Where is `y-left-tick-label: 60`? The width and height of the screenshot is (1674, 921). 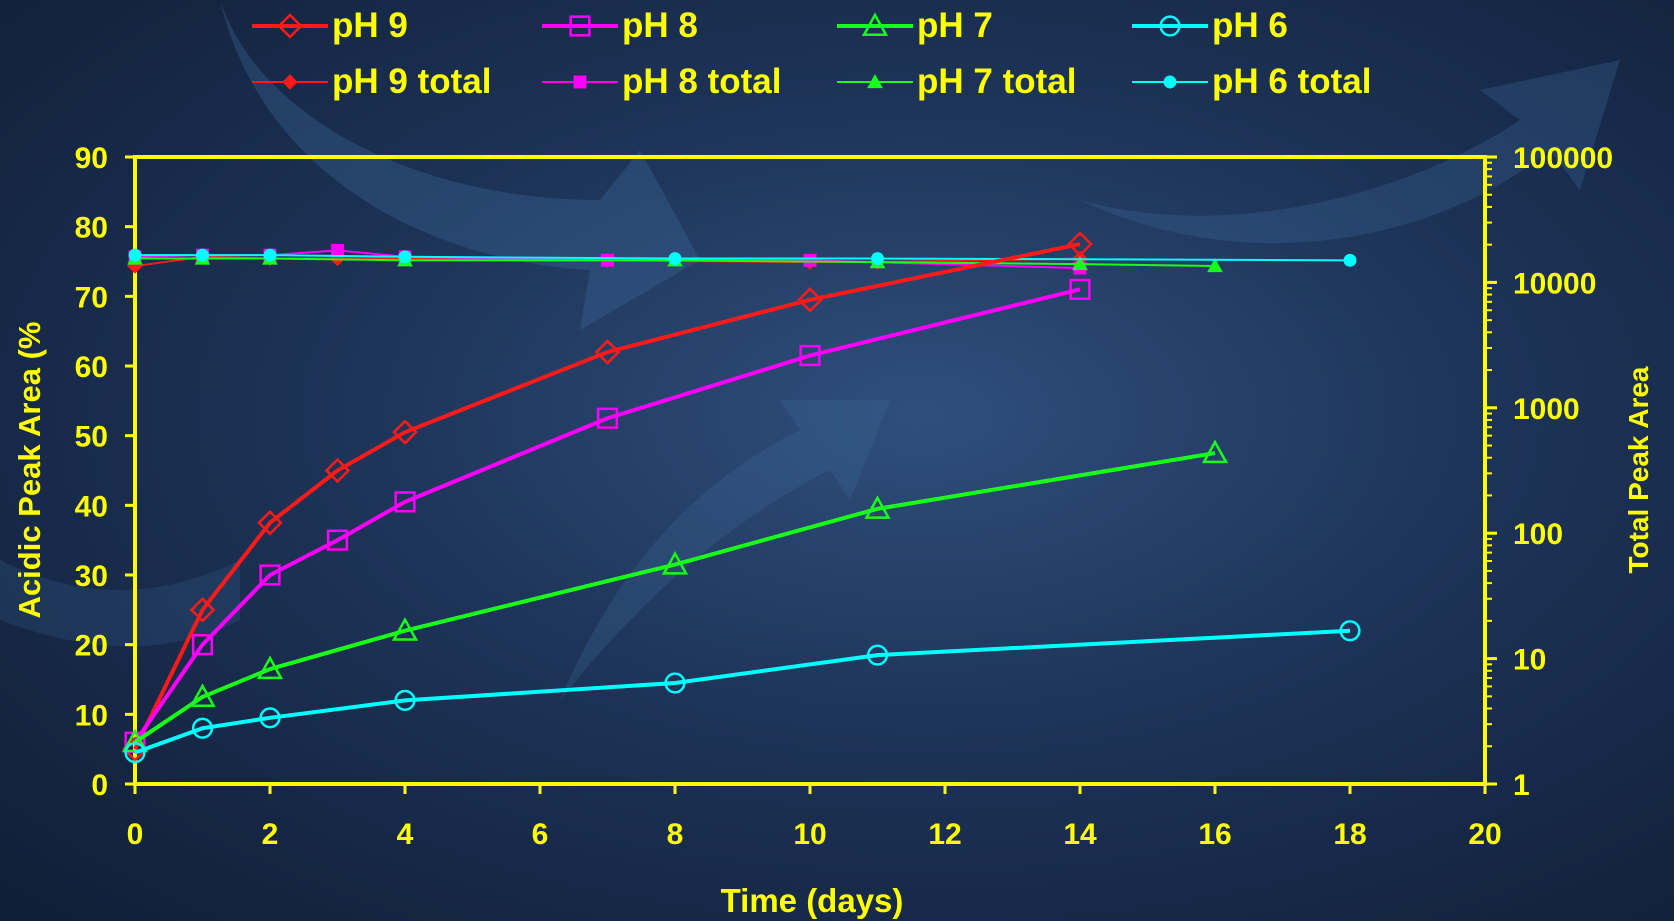
y-left-tick-label: 60 is located at coordinates (91, 367).